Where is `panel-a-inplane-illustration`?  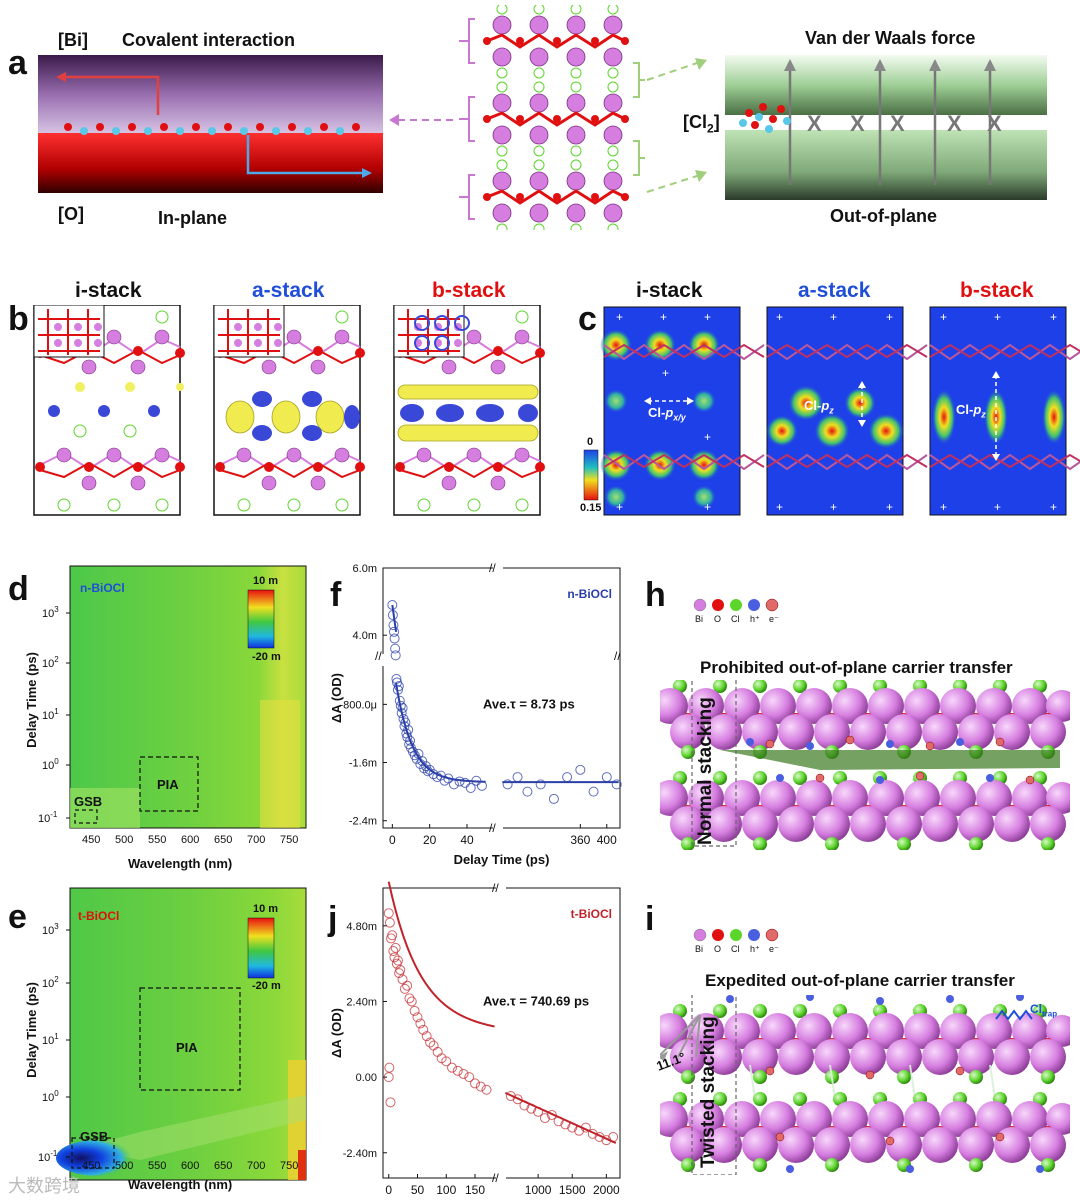 panel-a-inplane-illustration is located at coordinates (210, 124).